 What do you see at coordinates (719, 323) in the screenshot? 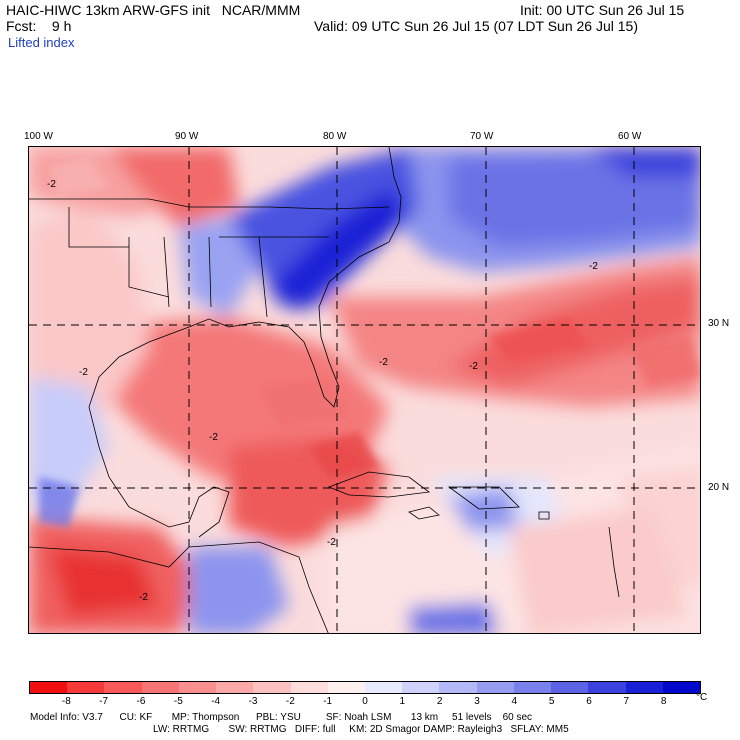
I see `lat-label-30n: 30 N` at bounding box center [719, 323].